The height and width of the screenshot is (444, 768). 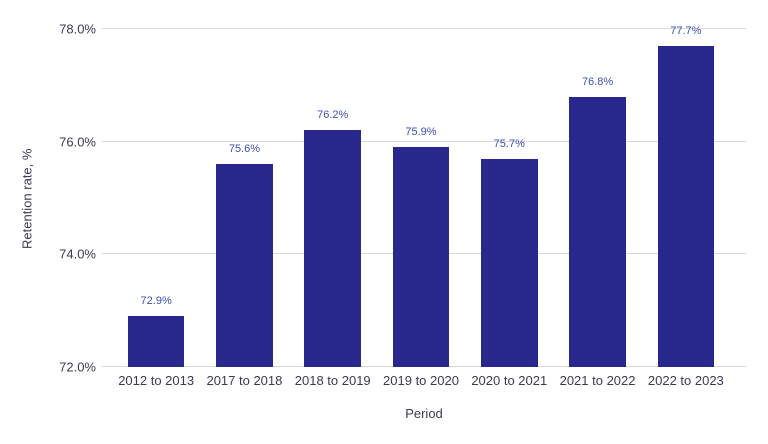 What do you see at coordinates (332, 380) in the screenshot?
I see `x-tick-label: 2018 to 2019` at bounding box center [332, 380].